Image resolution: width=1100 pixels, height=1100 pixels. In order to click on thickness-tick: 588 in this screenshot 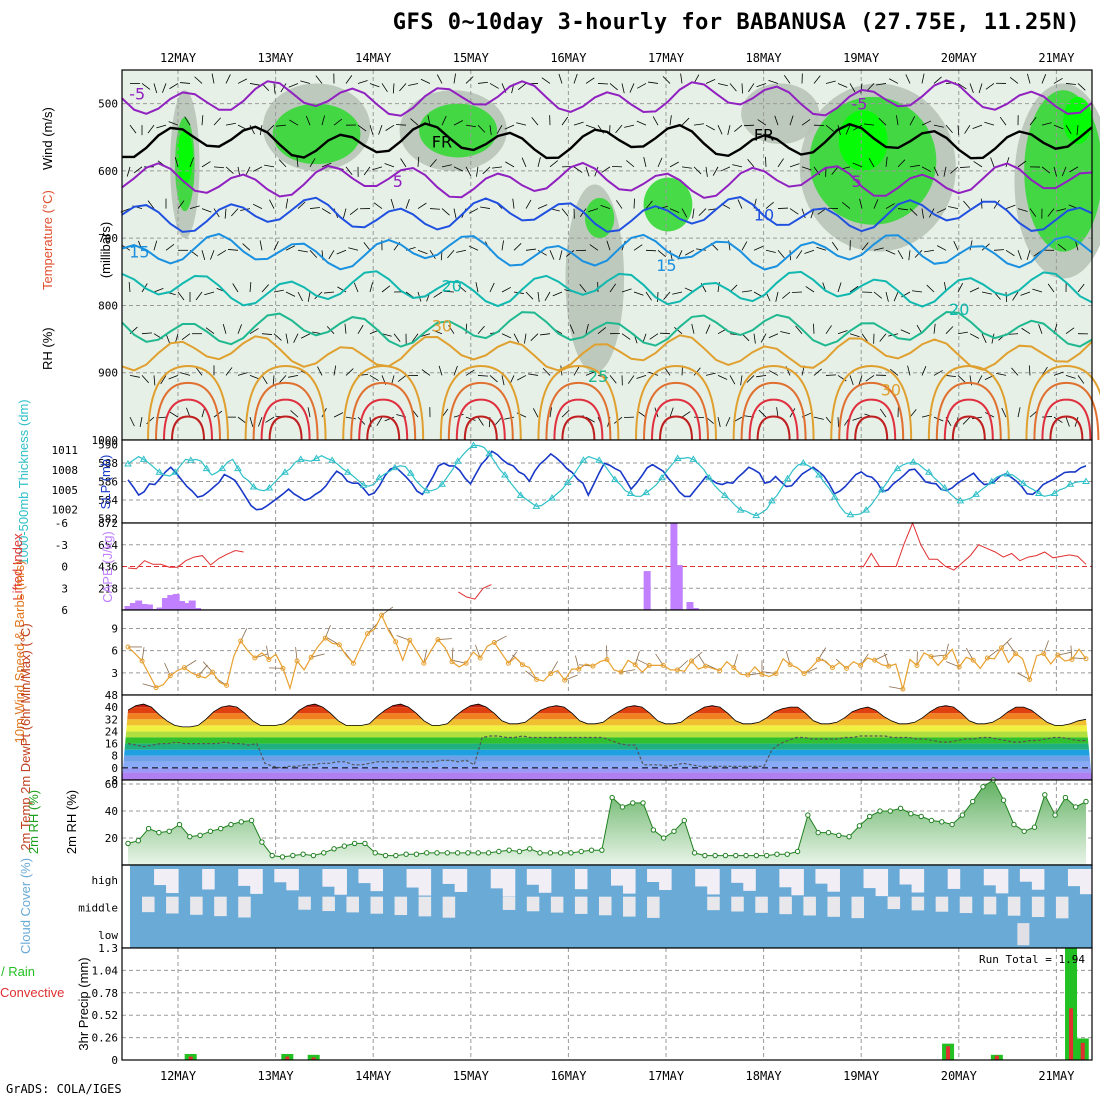, I will do `click(108, 463)`.